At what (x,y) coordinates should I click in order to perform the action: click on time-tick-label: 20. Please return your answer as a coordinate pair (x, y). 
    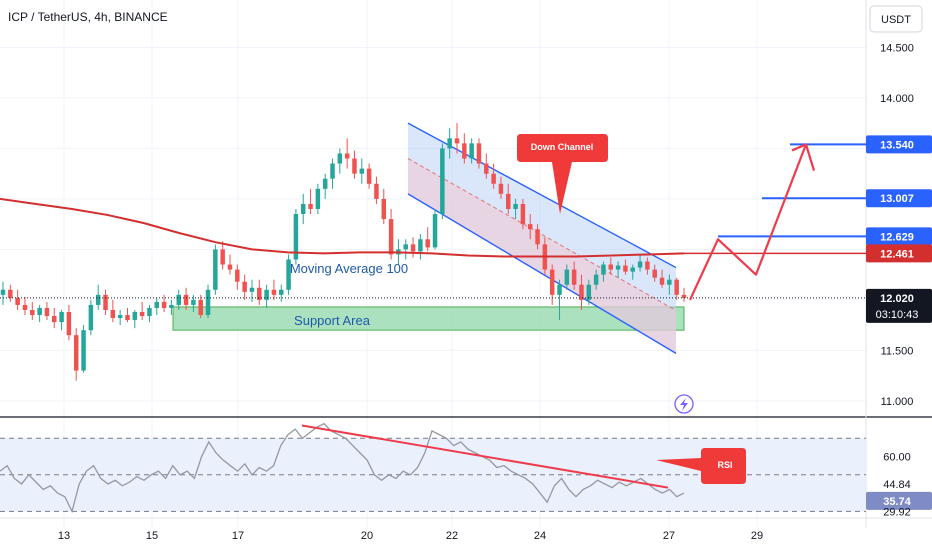
    Looking at the image, I should click on (367, 536).